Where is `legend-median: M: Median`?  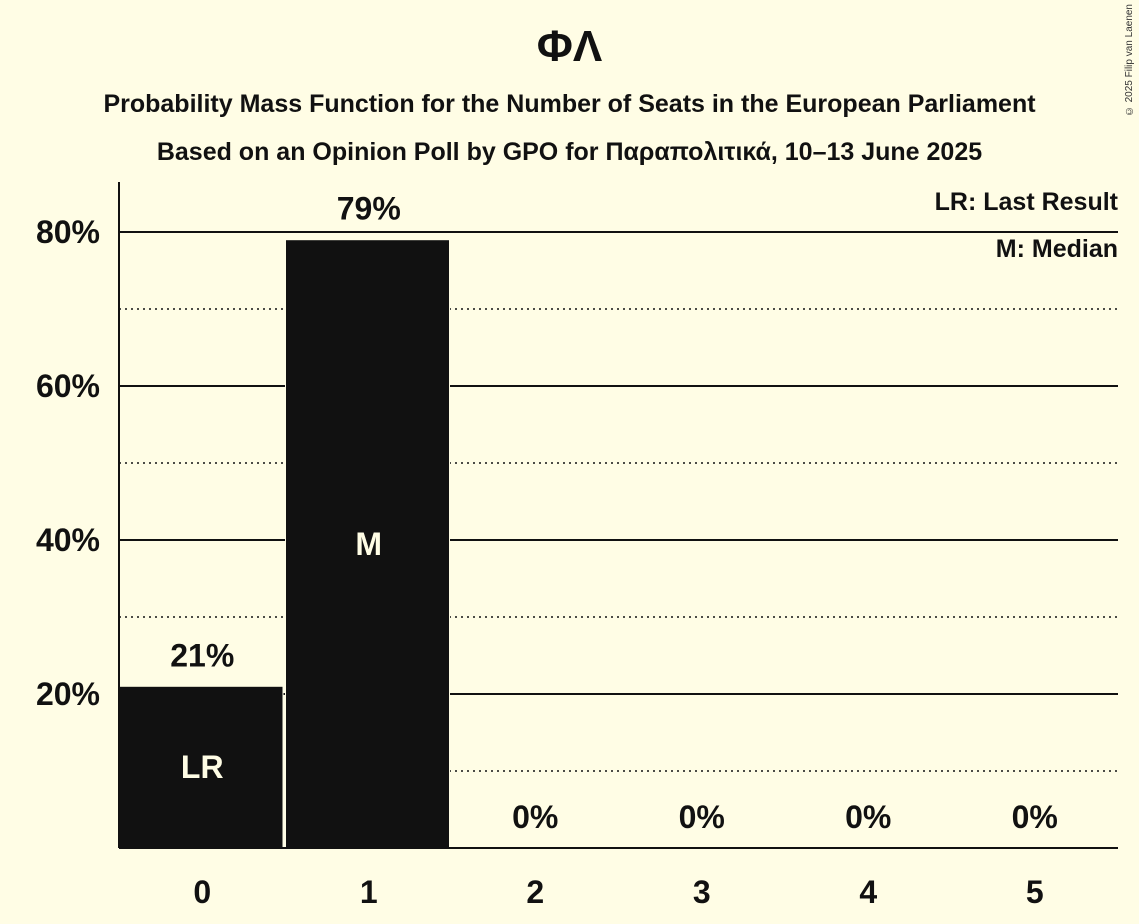
legend-median: M: Median is located at coordinates (1057, 249).